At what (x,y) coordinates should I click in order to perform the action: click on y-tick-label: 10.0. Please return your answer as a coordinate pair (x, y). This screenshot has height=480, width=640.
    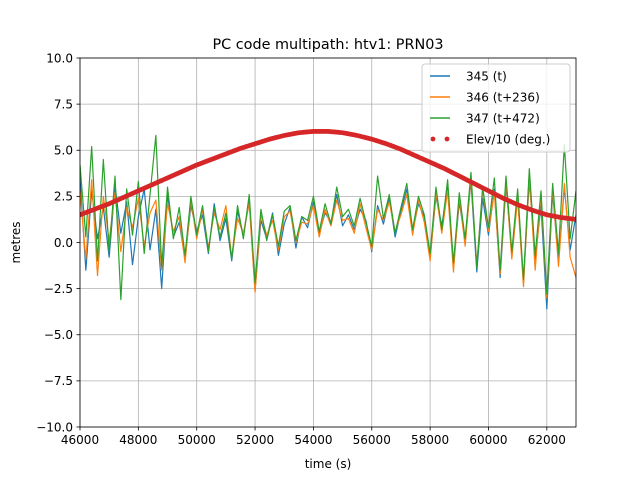
    Looking at the image, I should click on (59, 58).